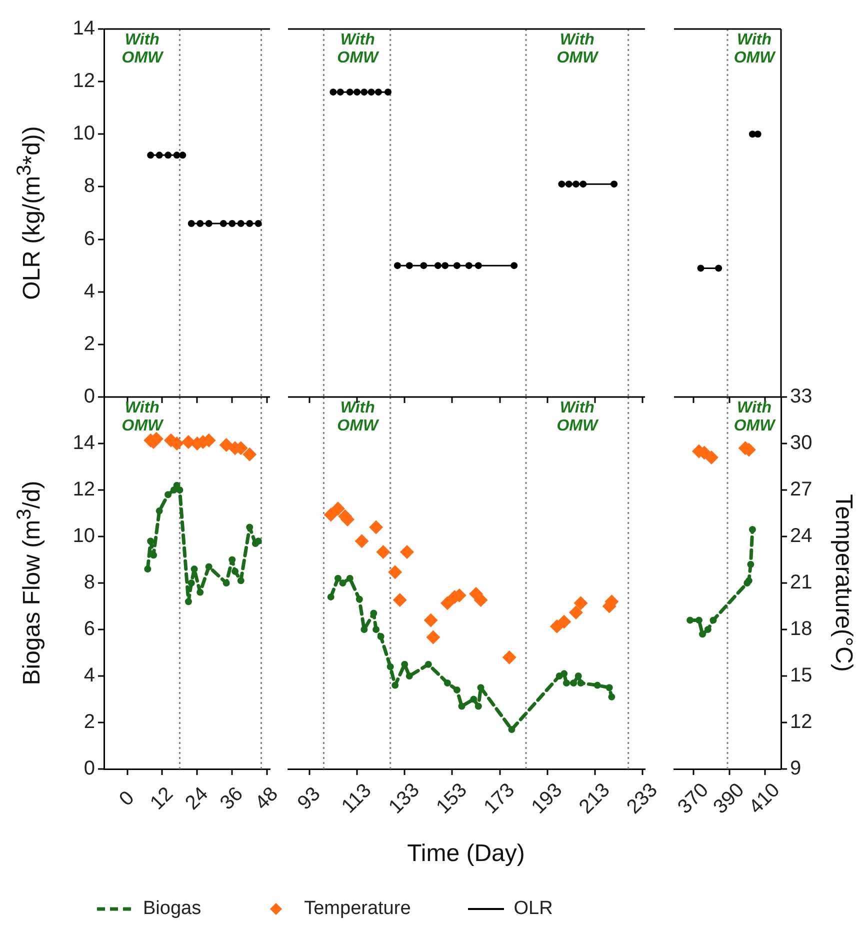 This screenshot has height=925, width=866. What do you see at coordinates (796, 769) in the screenshot?
I see `y2-tick-label: 9` at bounding box center [796, 769].